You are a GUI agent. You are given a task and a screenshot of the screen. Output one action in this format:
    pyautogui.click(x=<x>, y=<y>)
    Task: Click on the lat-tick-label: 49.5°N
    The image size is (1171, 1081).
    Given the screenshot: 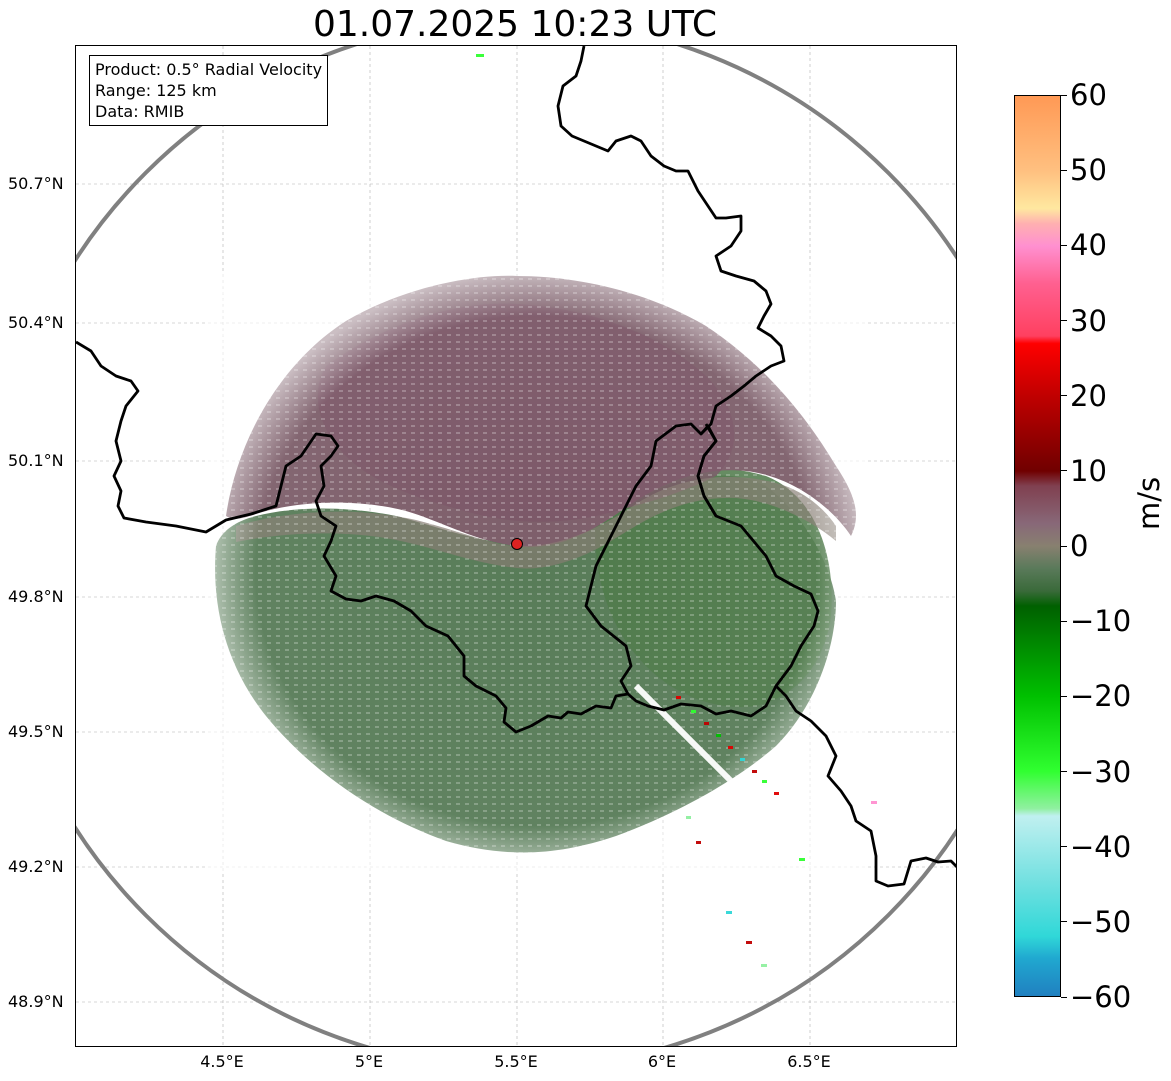 What is the action you would take?
    pyautogui.click(x=36, y=731)
    